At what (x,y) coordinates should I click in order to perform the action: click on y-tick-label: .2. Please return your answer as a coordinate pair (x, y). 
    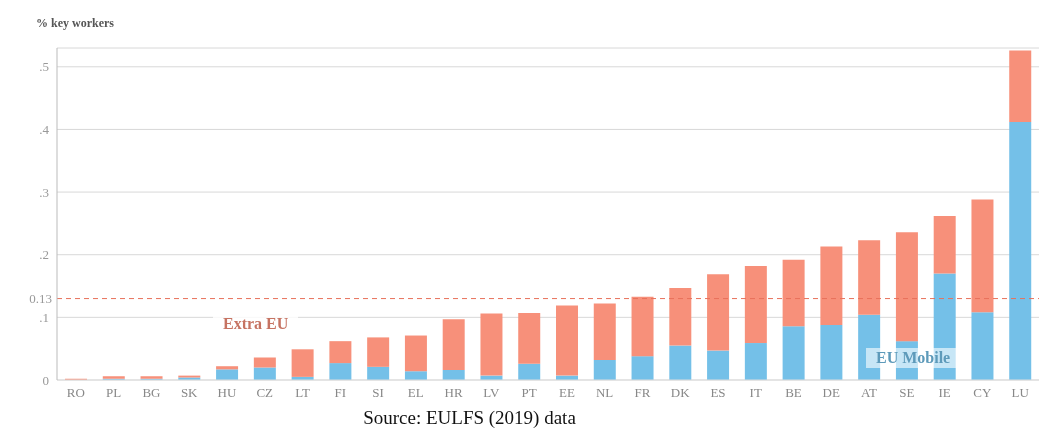
    Looking at the image, I should click on (44, 255).